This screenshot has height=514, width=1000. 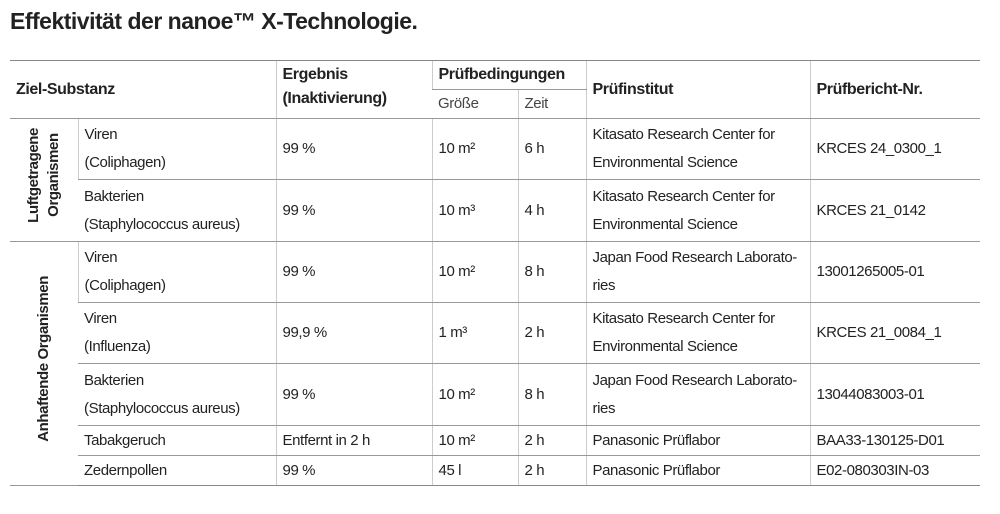 I want to click on substance-cell: Tabakgeruch, so click(x=177, y=440).